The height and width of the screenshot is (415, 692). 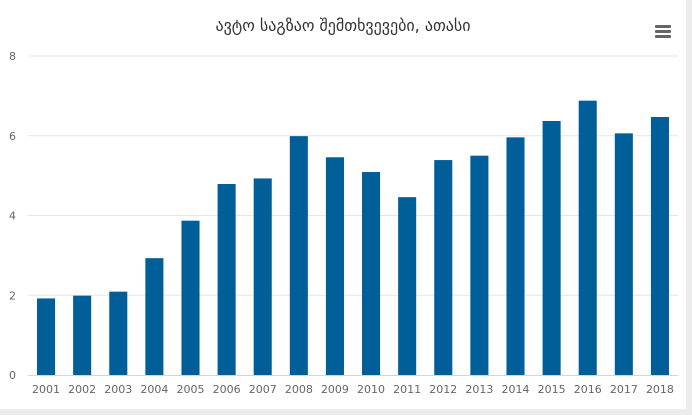 I want to click on bar-2003, so click(x=118, y=333).